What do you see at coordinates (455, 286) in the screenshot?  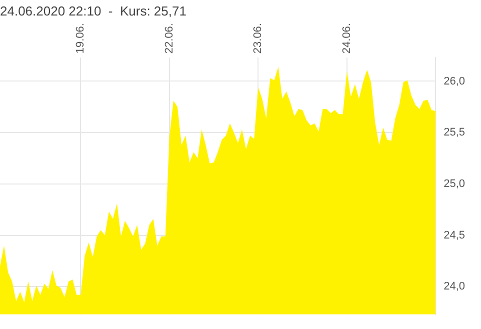 I see `y-tick-label: 24,0` at bounding box center [455, 286].